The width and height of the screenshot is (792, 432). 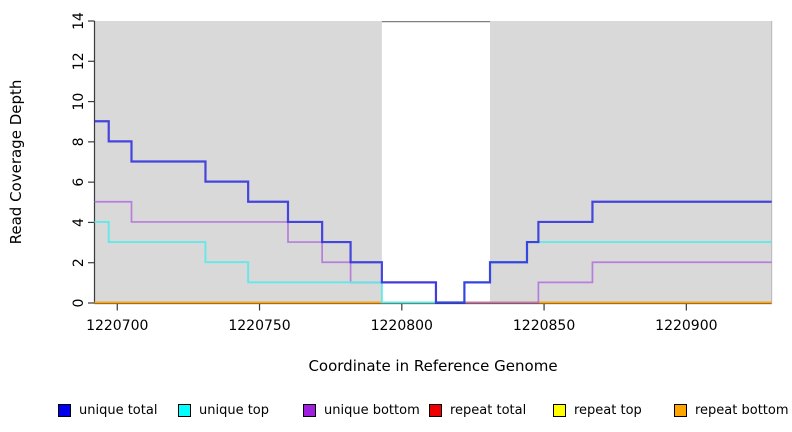 What do you see at coordinates (686, 326) in the screenshot?
I see `svg-text: 1220900` at bounding box center [686, 326].